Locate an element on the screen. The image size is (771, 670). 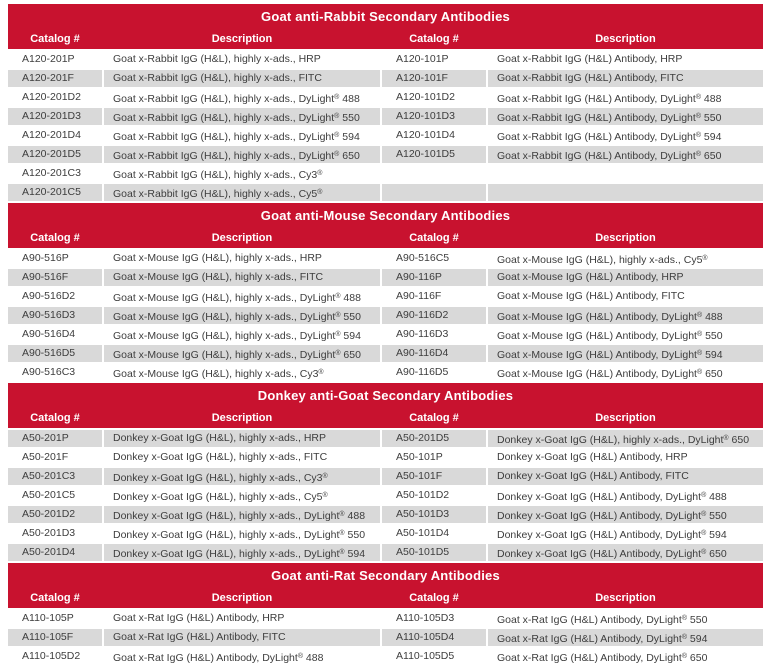
catalog-number-cell: A50-201D2 is located at coordinates (55, 514).